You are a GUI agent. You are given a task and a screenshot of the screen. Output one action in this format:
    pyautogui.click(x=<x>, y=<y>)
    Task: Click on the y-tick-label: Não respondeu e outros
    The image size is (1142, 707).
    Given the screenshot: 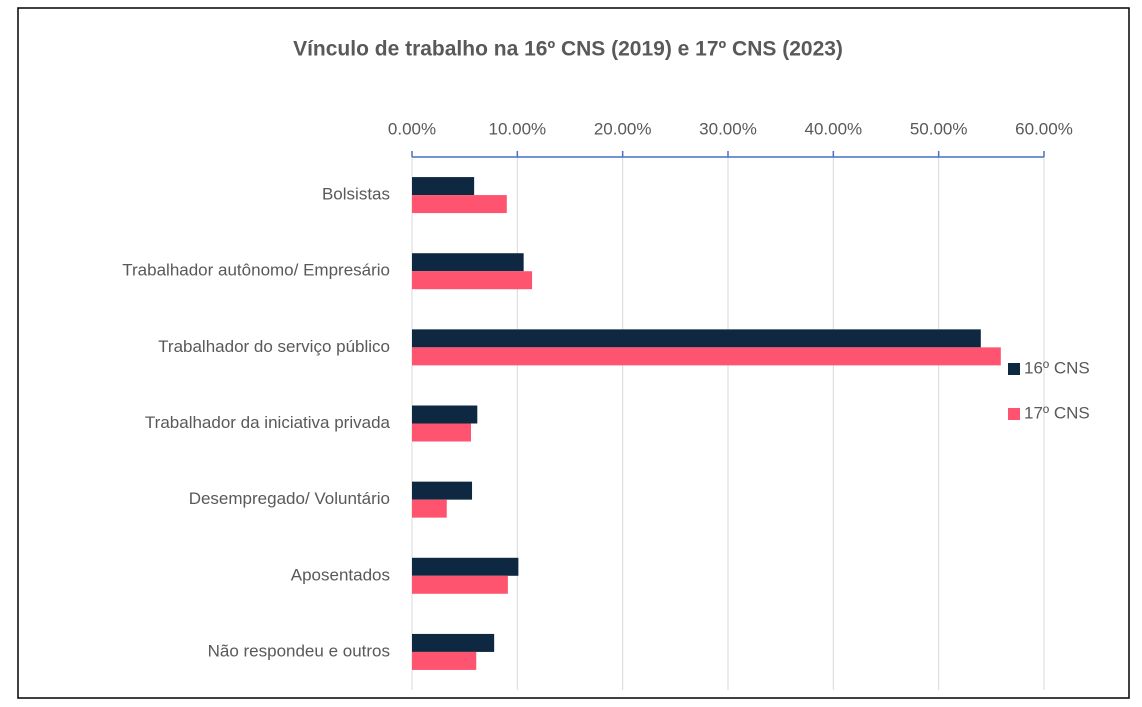 What is the action you would take?
    pyautogui.click(x=299, y=650)
    